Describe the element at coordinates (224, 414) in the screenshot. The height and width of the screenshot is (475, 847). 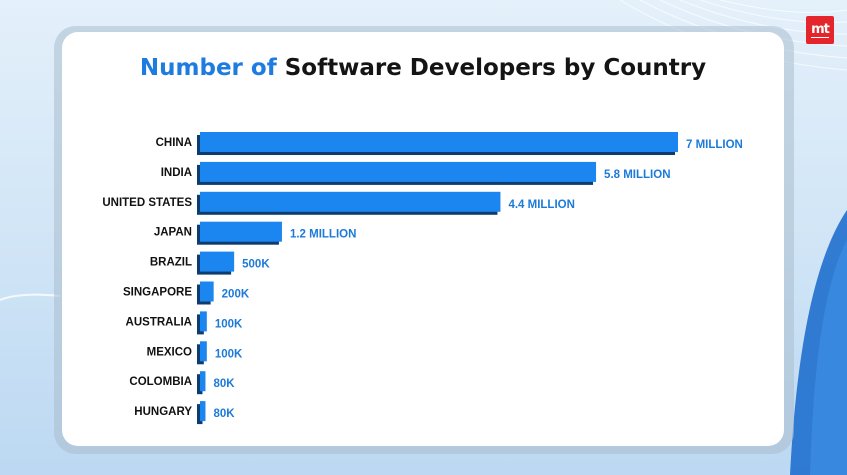
I see `value-label-10: 80K` at that location.